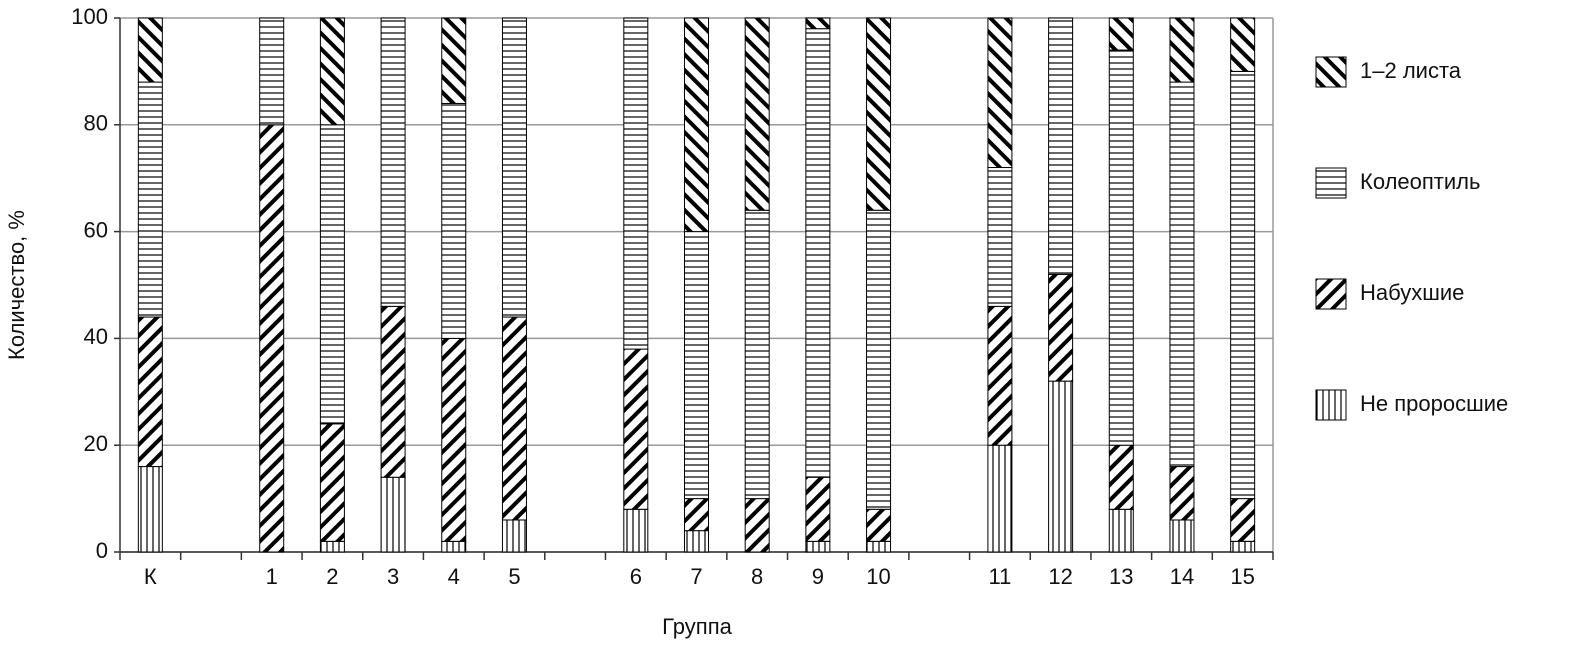  What do you see at coordinates (878, 576) in the screenshot?
I see `x-tick-label: 10` at bounding box center [878, 576].